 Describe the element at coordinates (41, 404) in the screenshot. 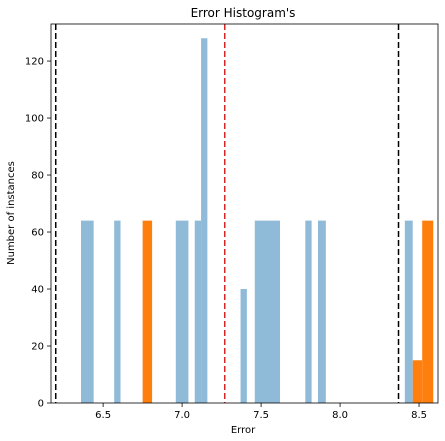

I see `y-tick-label: 0` at that location.